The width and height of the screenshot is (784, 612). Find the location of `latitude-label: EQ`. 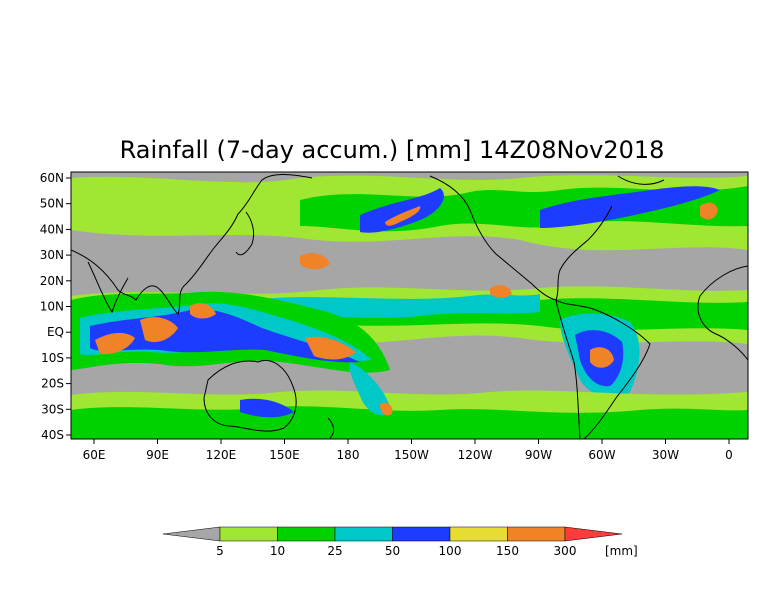

latitude-label: EQ is located at coordinates (55, 332).